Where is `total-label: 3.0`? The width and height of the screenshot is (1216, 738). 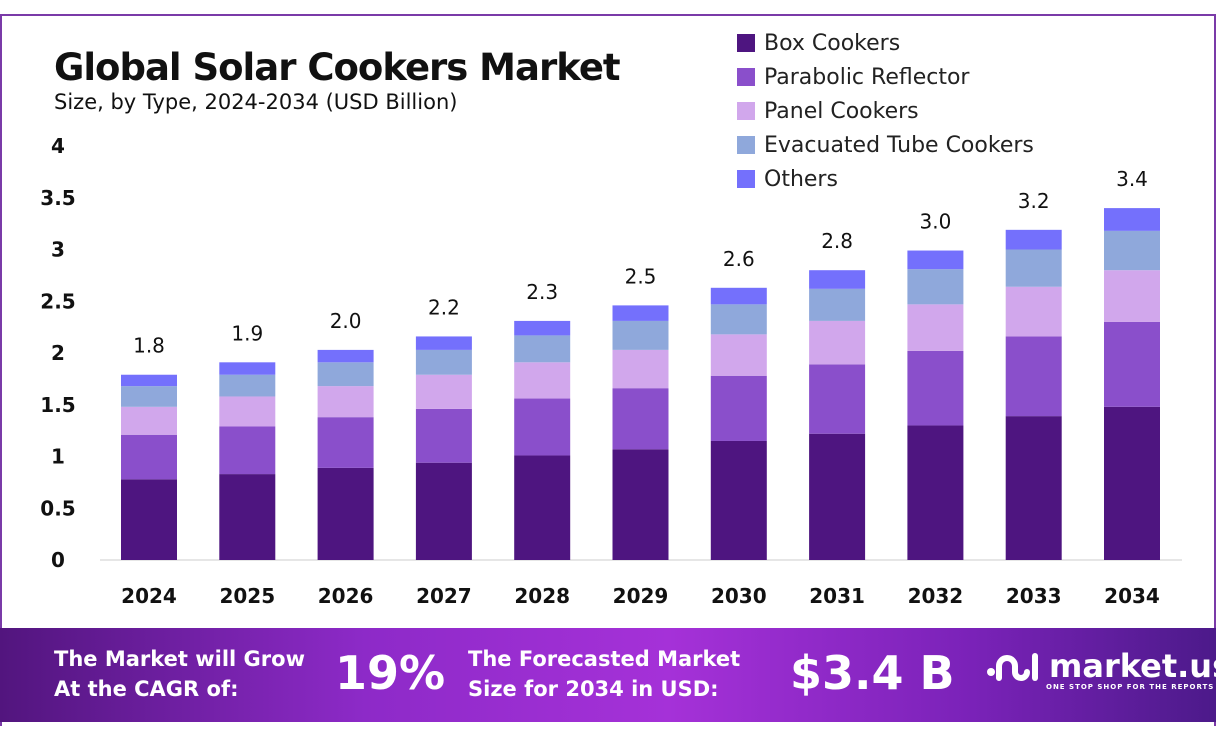
total-label: 3.0 is located at coordinates (935, 222).